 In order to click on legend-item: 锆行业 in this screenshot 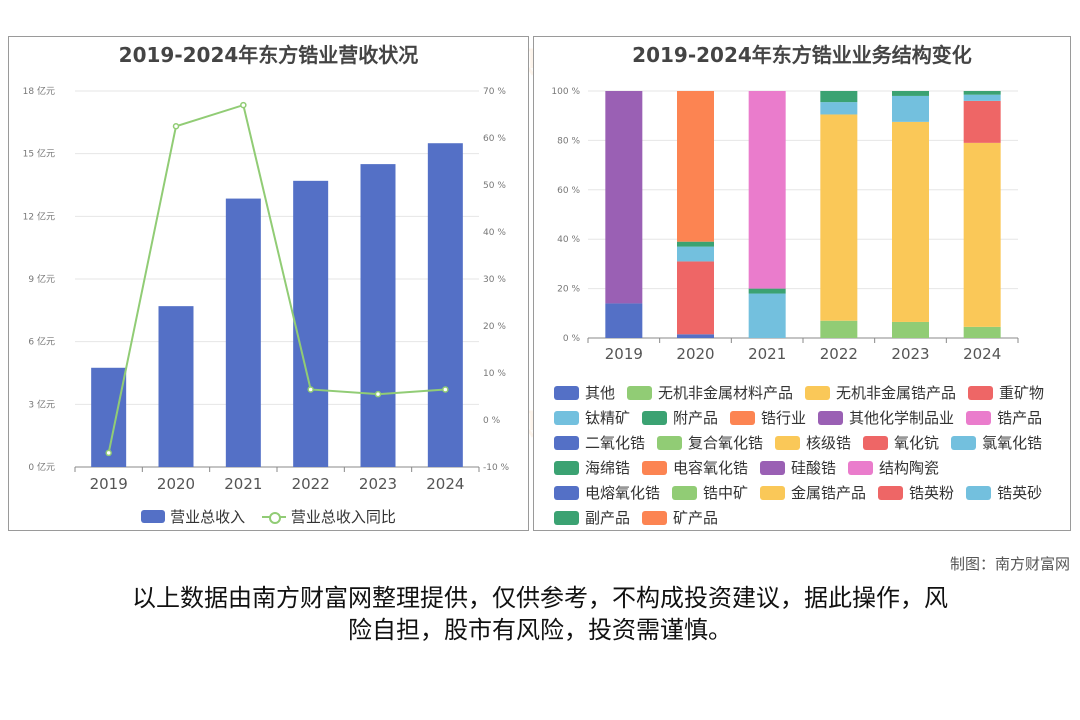, I will do `click(774, 417)`.